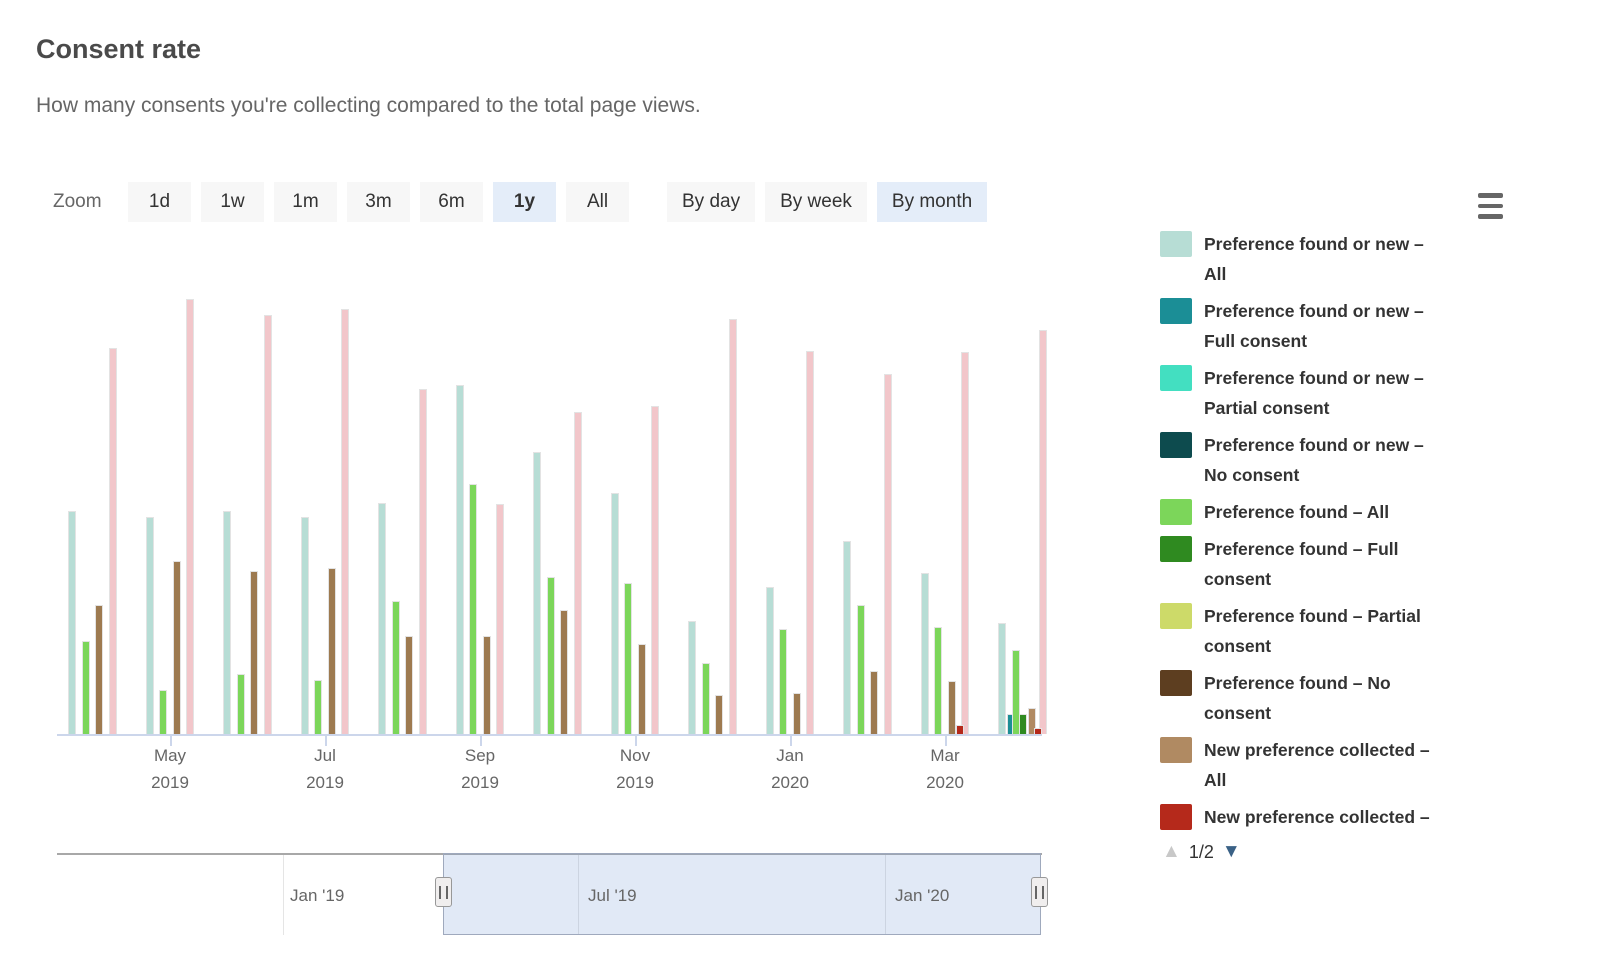 The image size is (1600, 980). What do you see at coordinates (1002, 678) in the screenshot?
I see `bar-pref-found-or-new-all-apr-2020` at bounding box center [1002, 678].